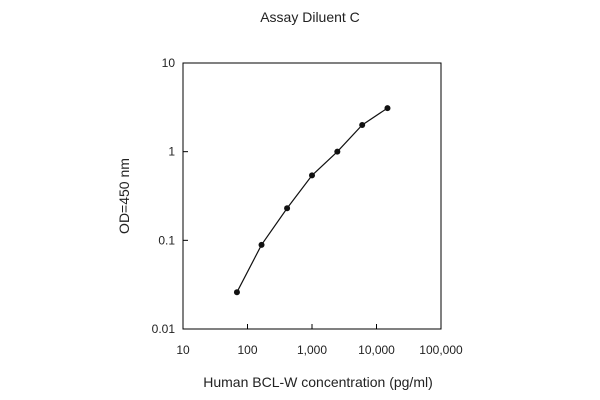 The width and height of the screenshot is (600, 400). Describe the element at coordinates (318, 382) in the screenshot. I see `x-axis-label: Human BCL-W concentration (pg/ml)` at that location.